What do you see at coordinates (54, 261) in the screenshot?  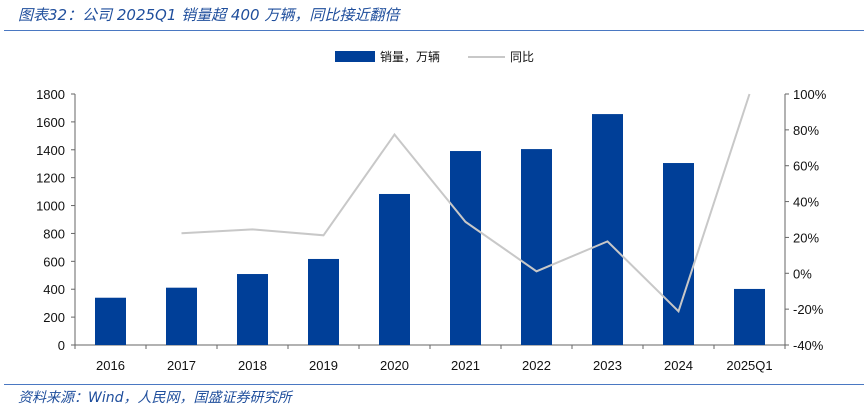 I see `left-tick-label: 600` at bounding box center [54, 261].